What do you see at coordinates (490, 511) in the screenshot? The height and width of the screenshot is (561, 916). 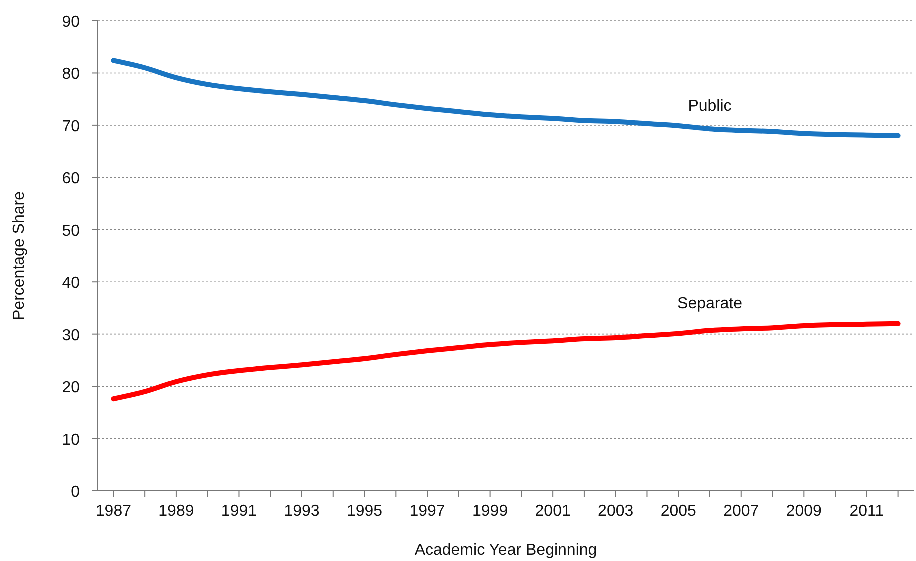 I see `x-tick-label: 1999` at bounding box center [490, 511].